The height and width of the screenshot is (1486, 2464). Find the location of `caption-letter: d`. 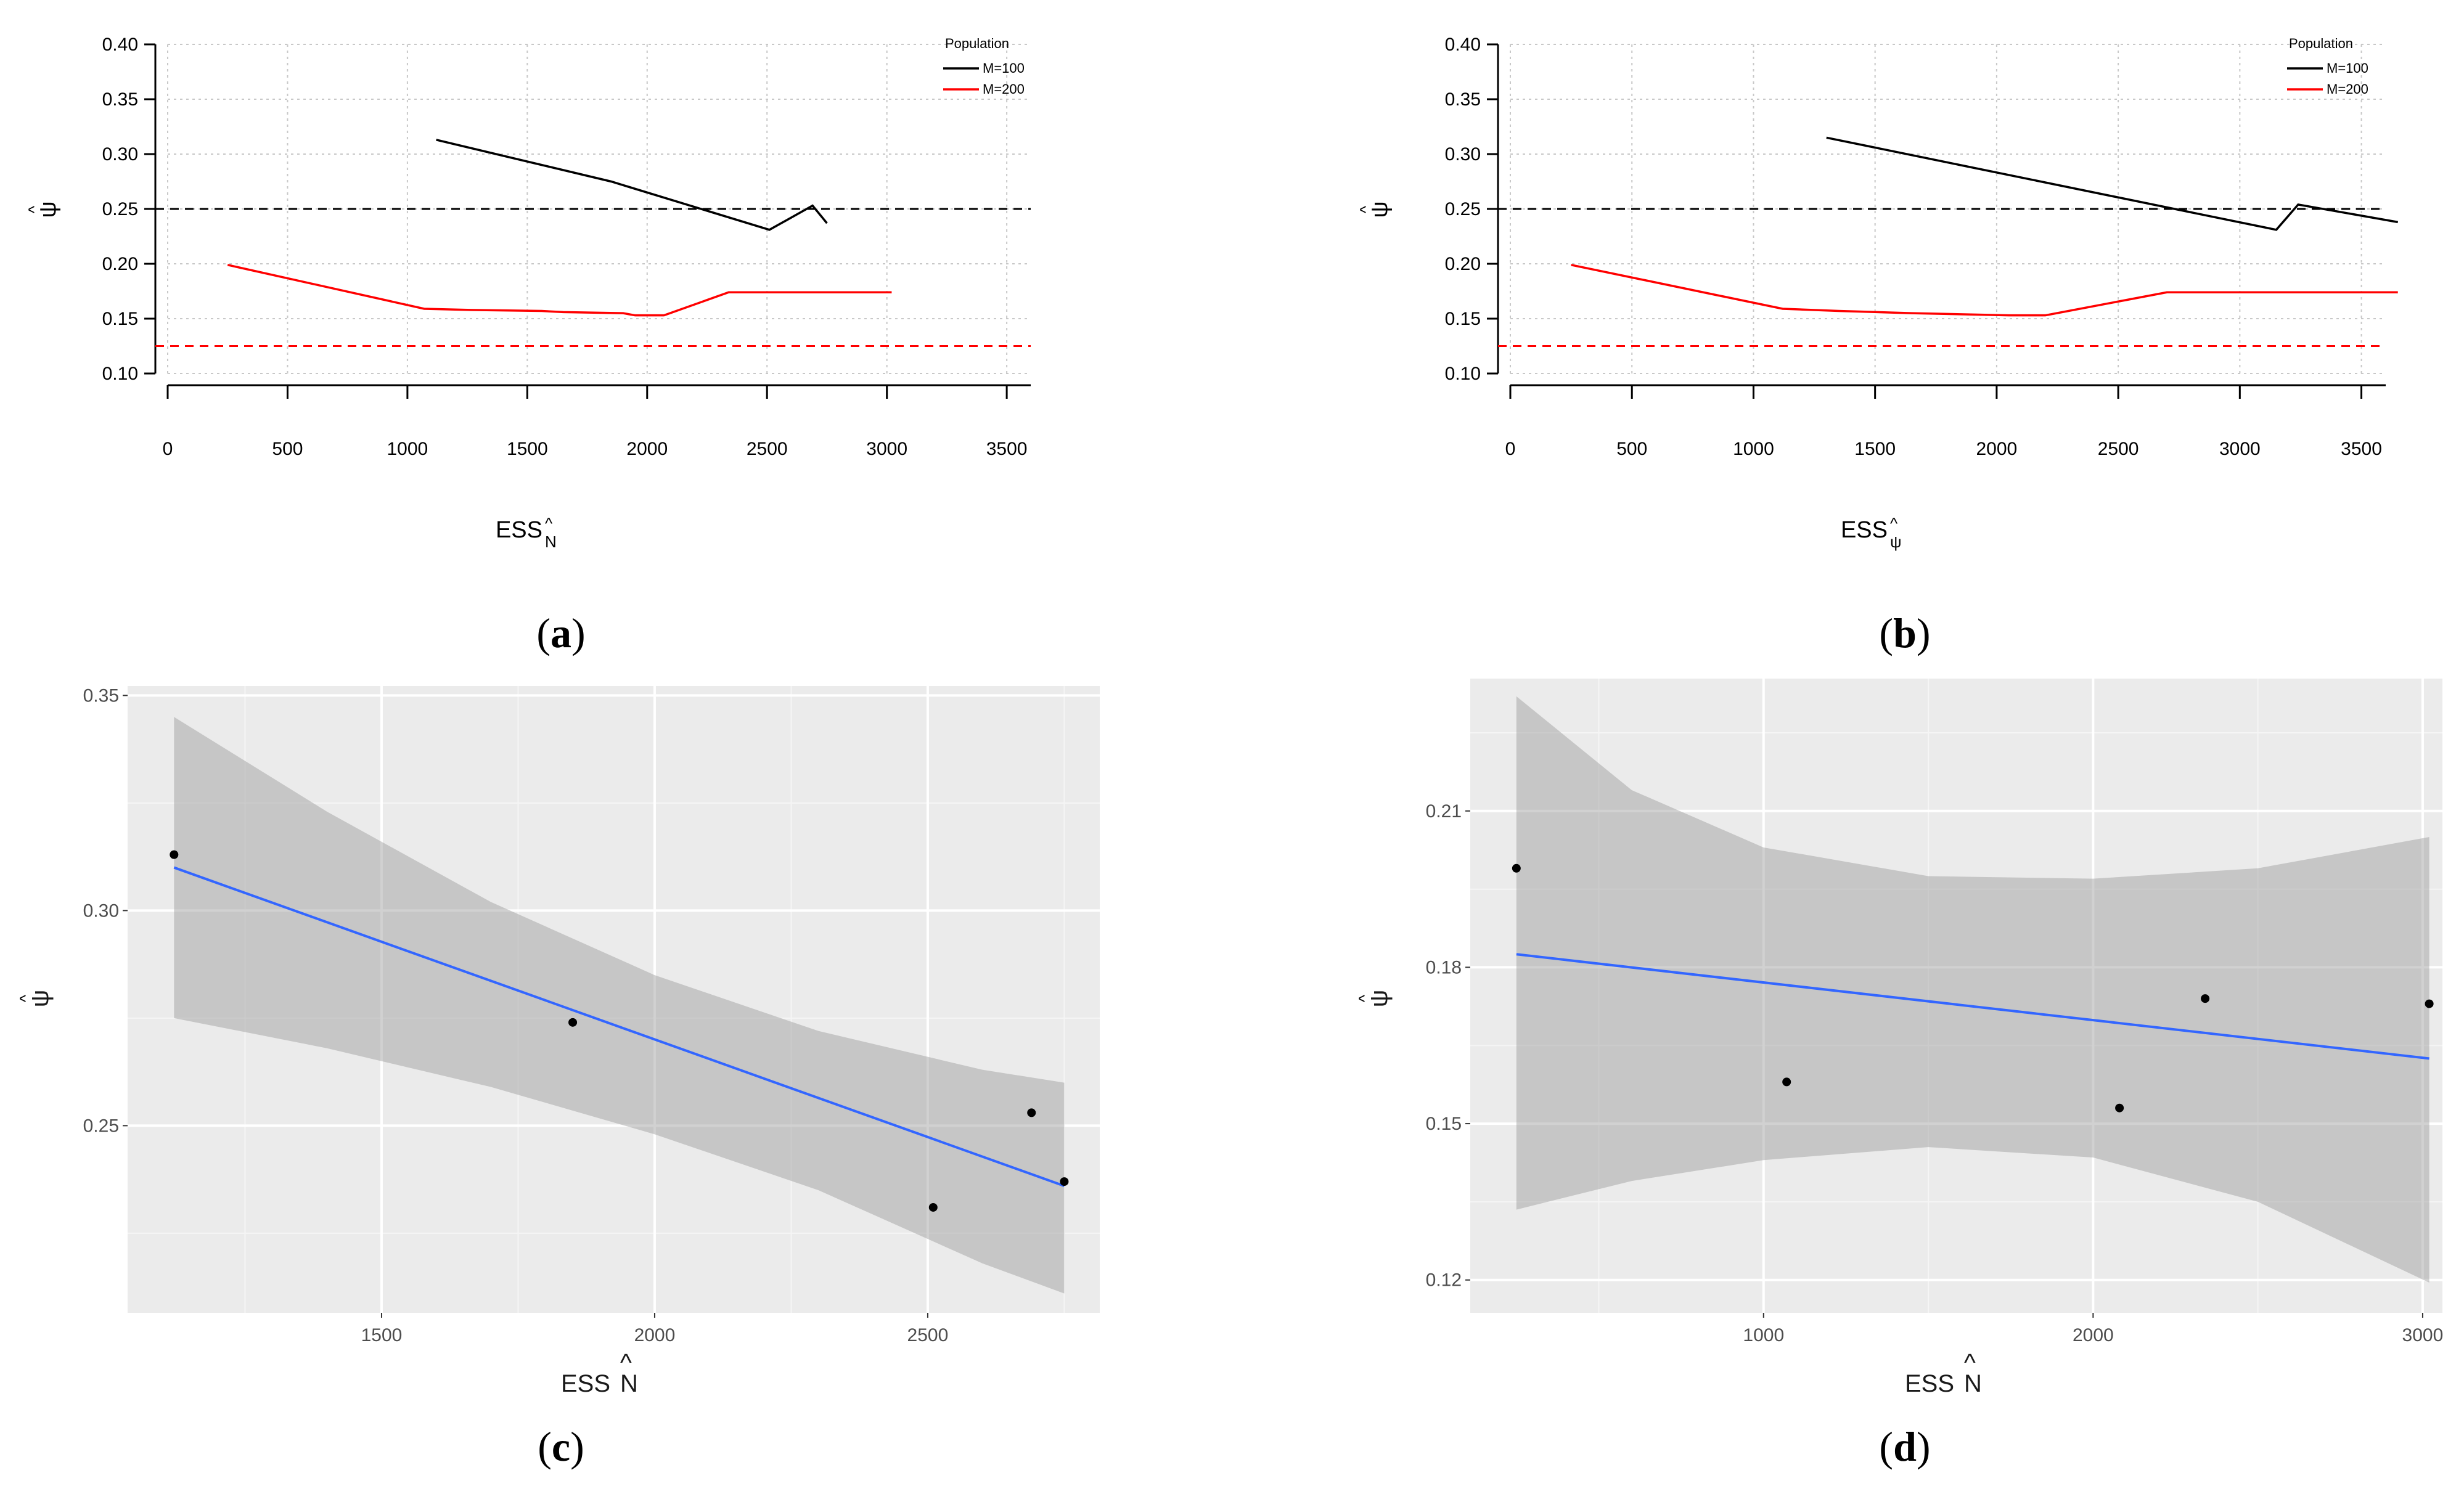

caption-letter: d is located at coordinates (1905, 1446).